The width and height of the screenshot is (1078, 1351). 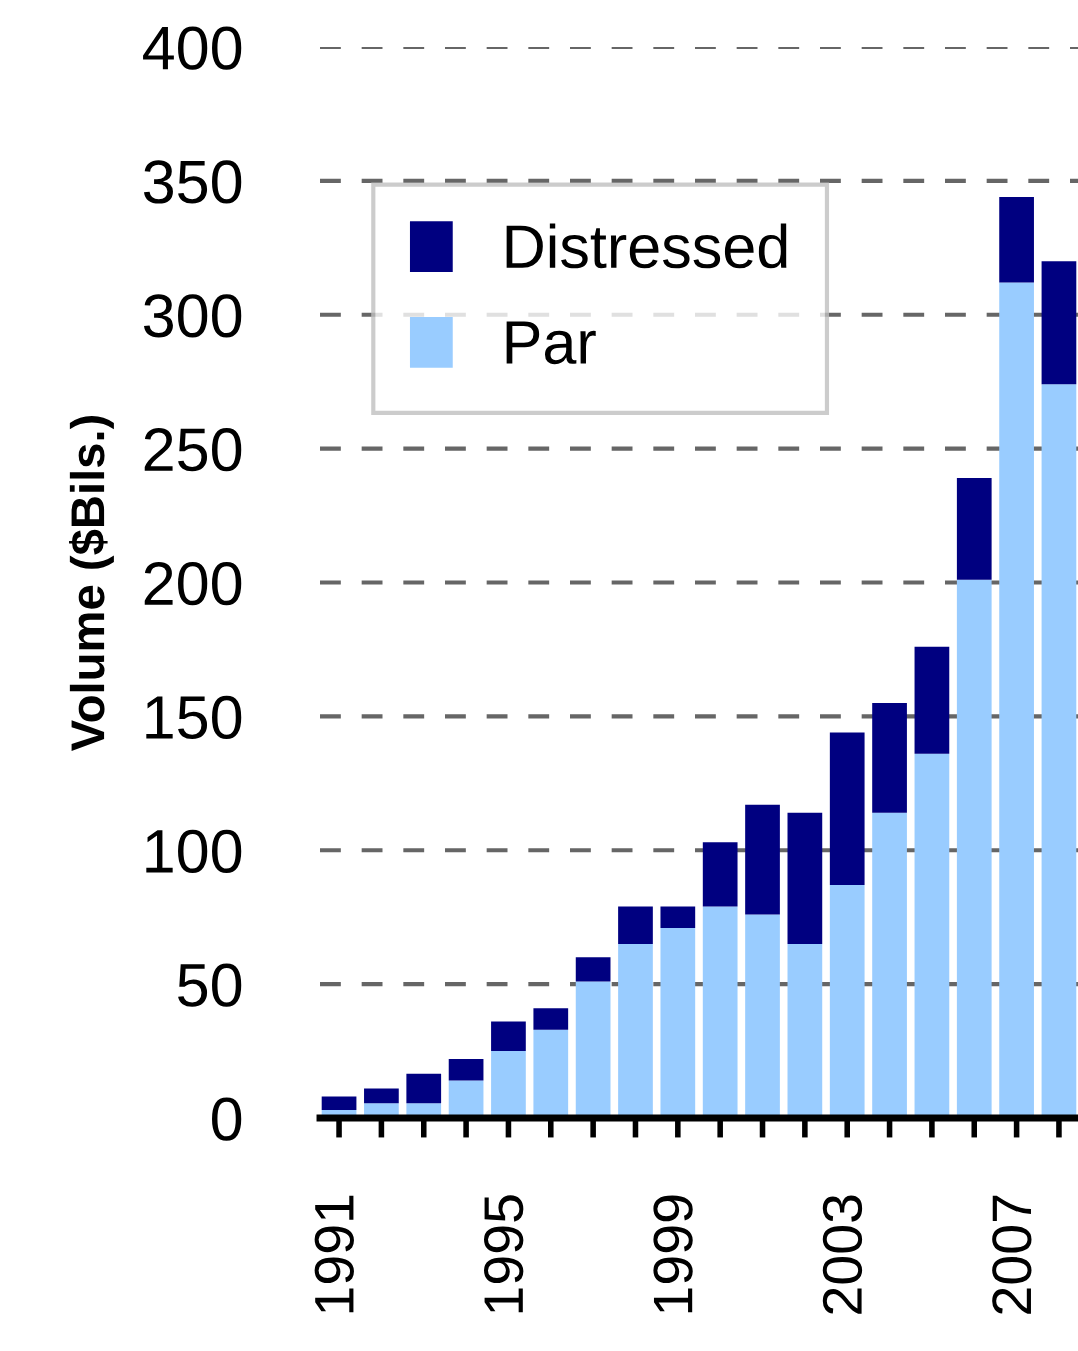 What do you see at coordinates (192, 182) in the screenshot?
I see `y-tick-label: 350` at bounding box center [192, 182].